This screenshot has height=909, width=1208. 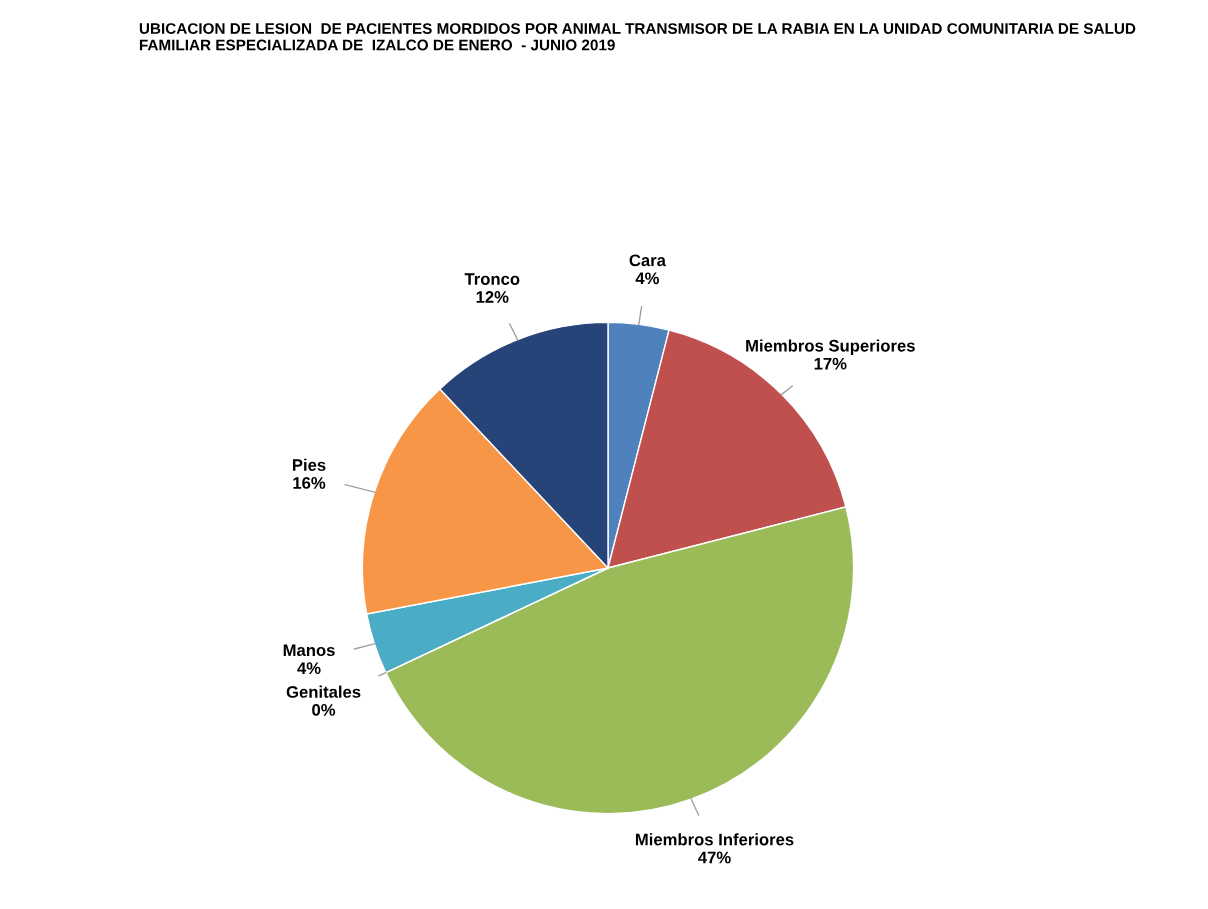 What do you see at coordinates (323, 691) in the screenshot?
I see `category-label: Genitales` at bounding box center [323, 691].